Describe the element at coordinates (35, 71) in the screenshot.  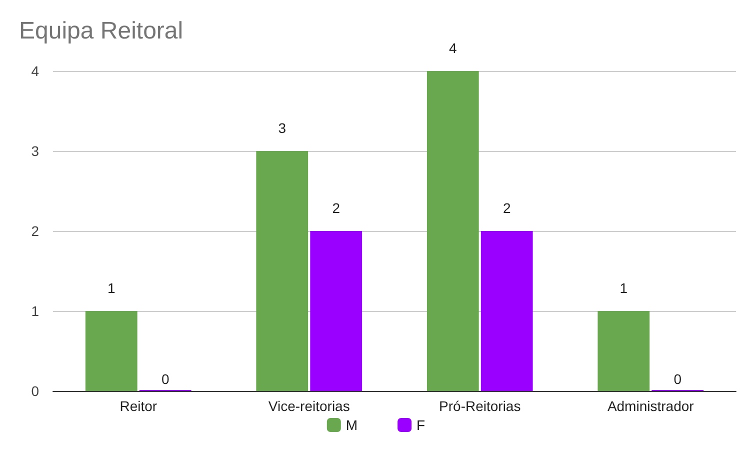
I see `y-tick-label: 4` at that location.